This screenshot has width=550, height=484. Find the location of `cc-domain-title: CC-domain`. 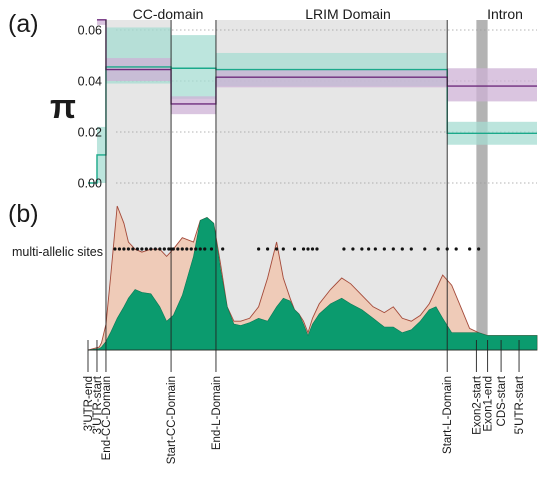

cc-domain-title: CC-domain is located at coordinates (168, 14).